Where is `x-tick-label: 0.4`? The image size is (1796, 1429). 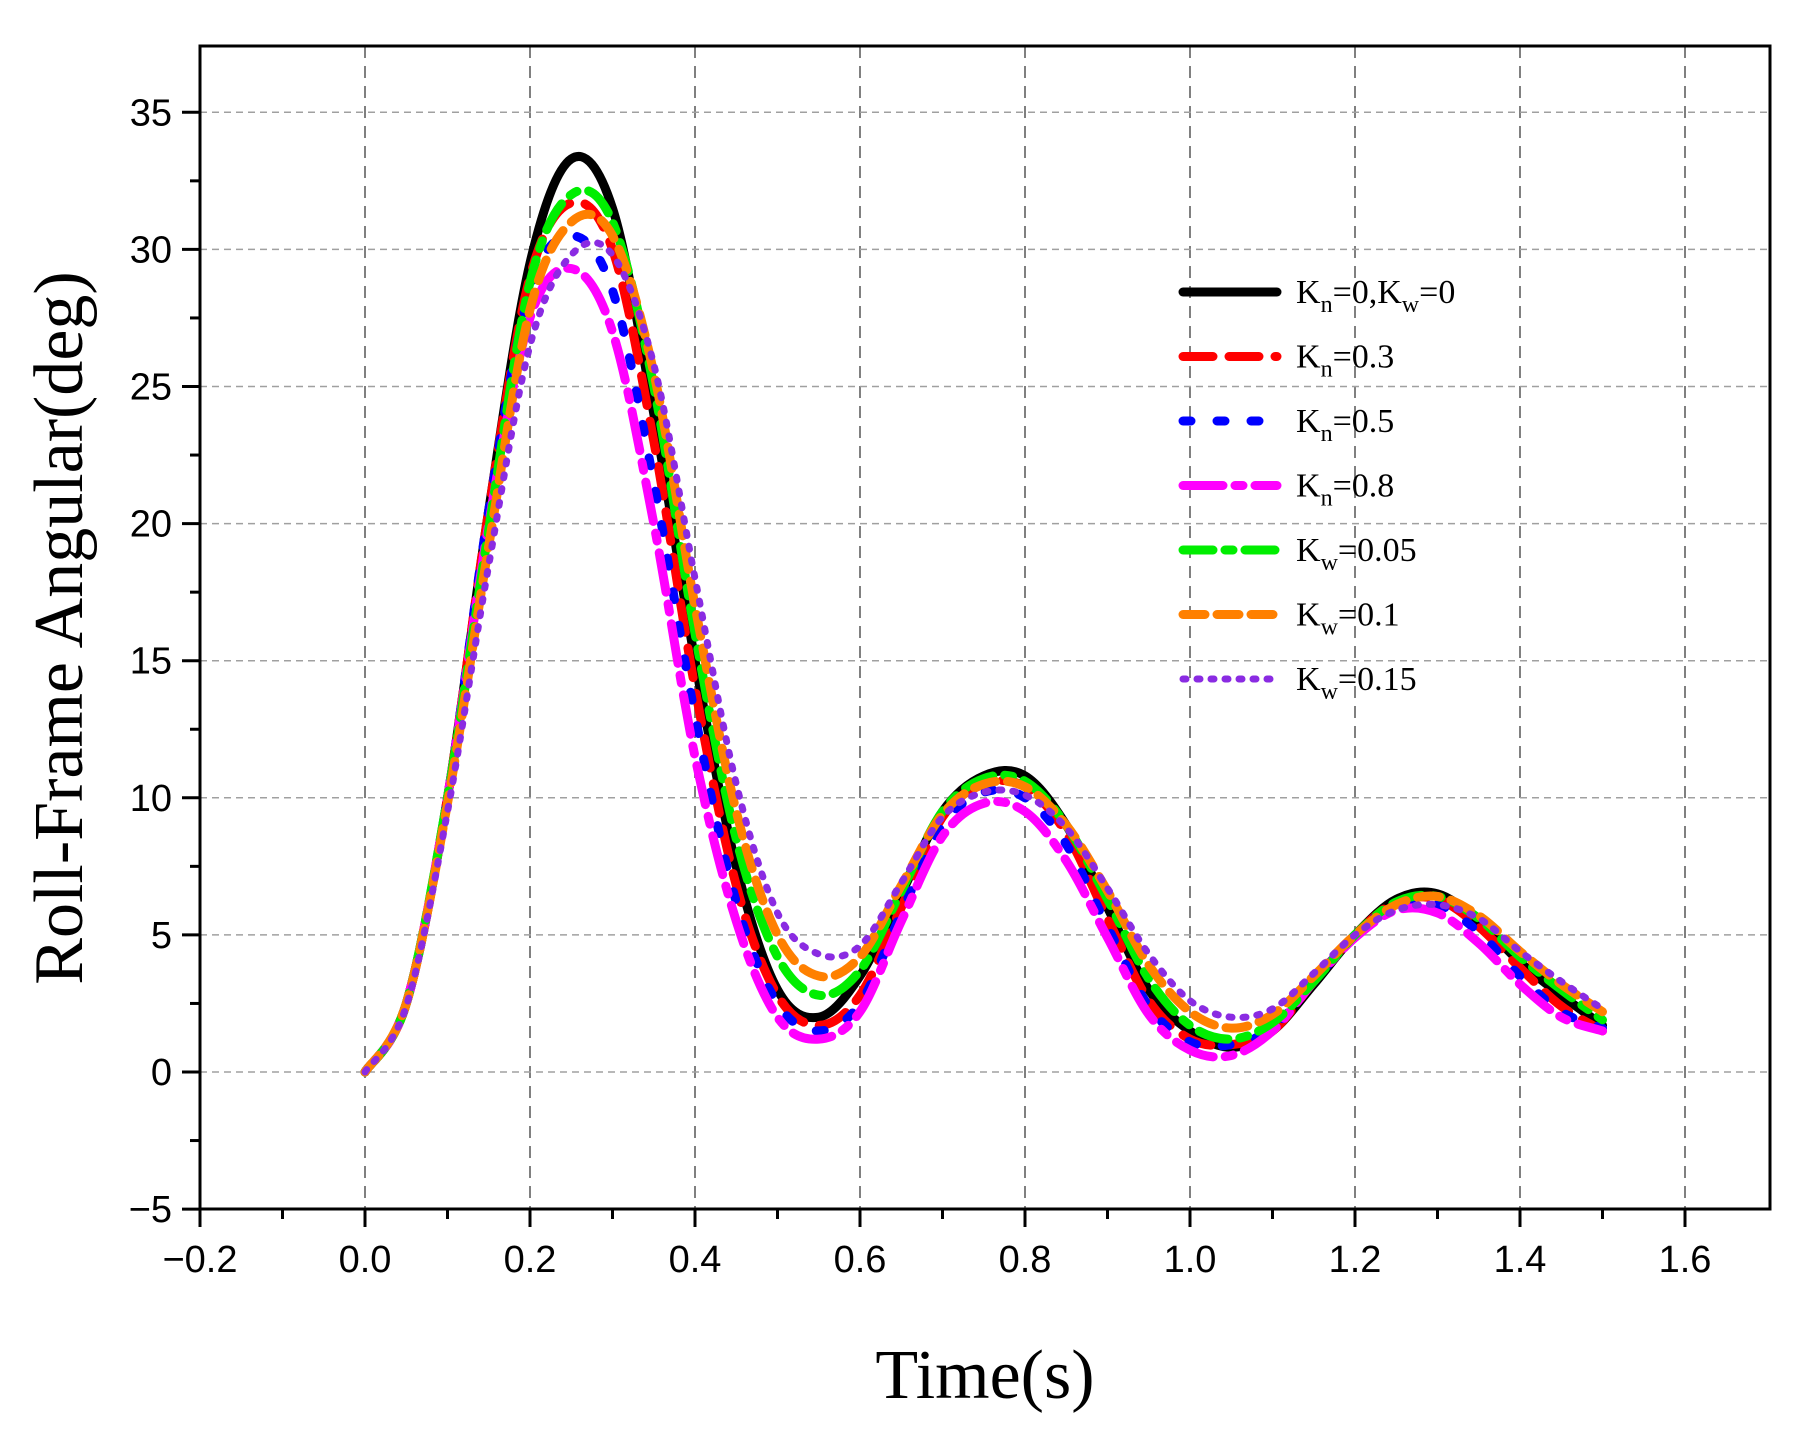 x-tick-label: 0.4 is located at coordinates (695, 1260).